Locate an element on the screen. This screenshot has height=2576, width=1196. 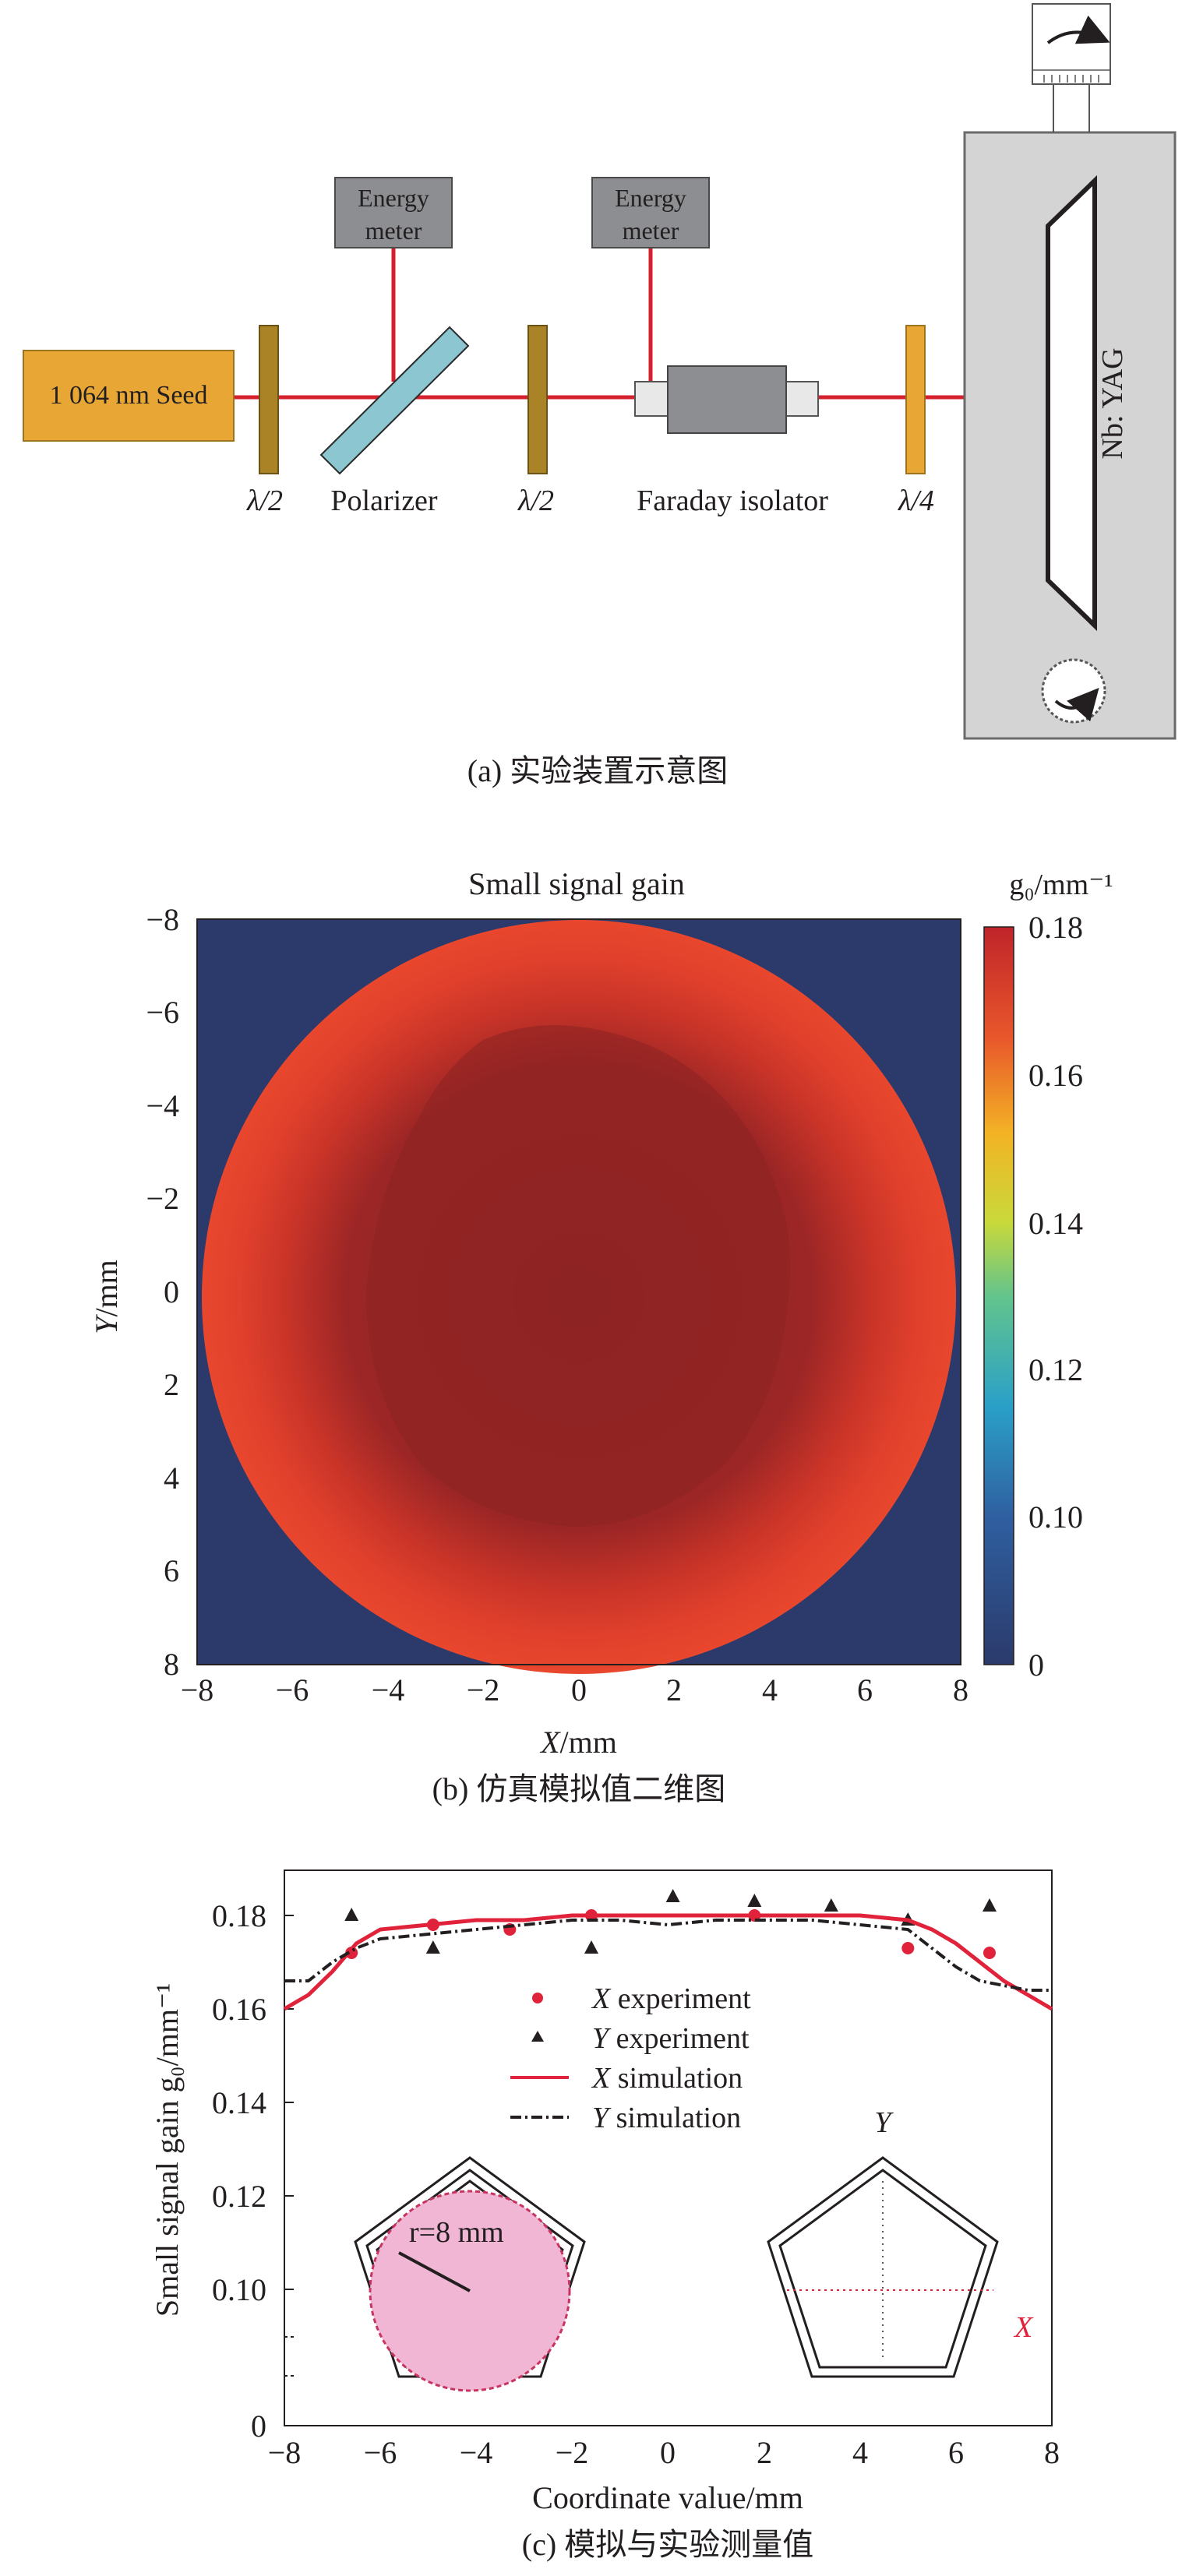
legend-item: X experiment is located at coordinates (671, 1998).